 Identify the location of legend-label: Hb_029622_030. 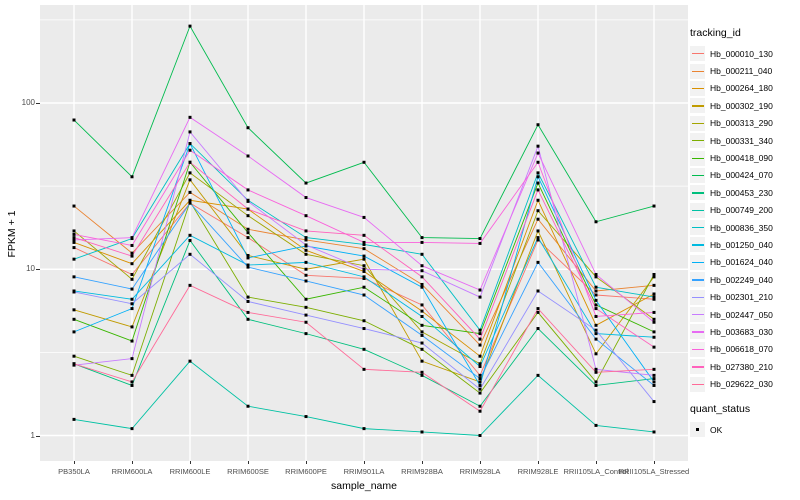
(741, 384).